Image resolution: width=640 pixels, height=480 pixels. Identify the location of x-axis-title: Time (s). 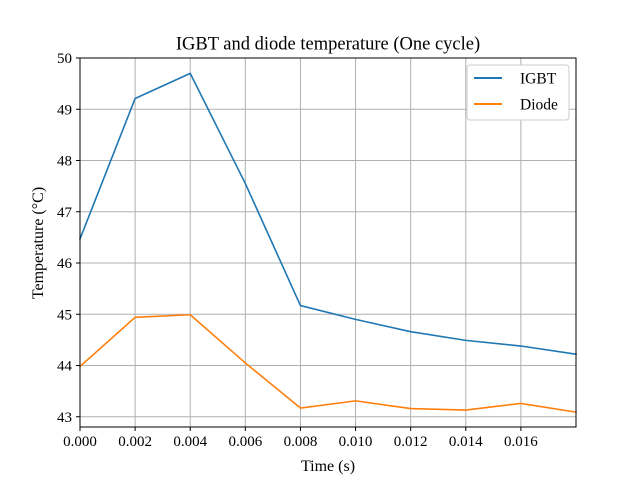
(328, 466).